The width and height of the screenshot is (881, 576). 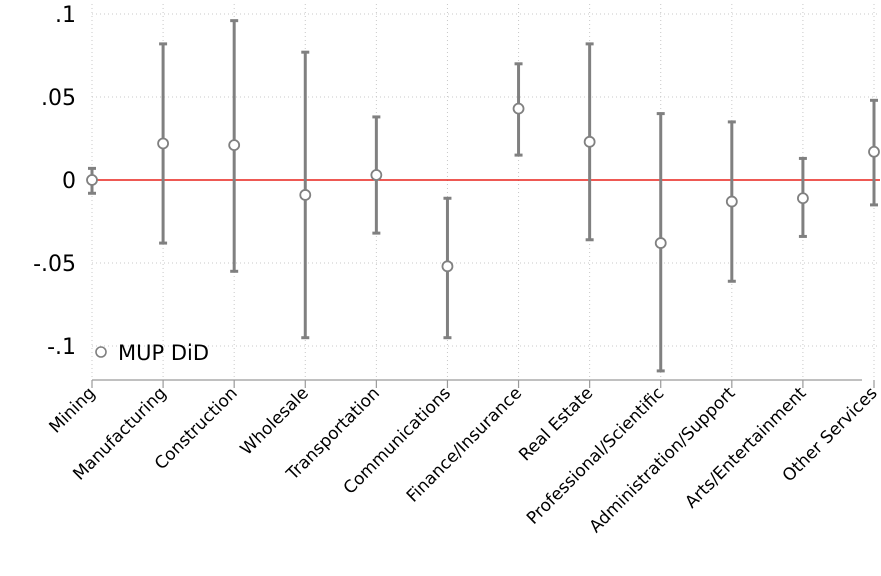 I want to click on legend: MUP DiD, so click(x=152, y=353).